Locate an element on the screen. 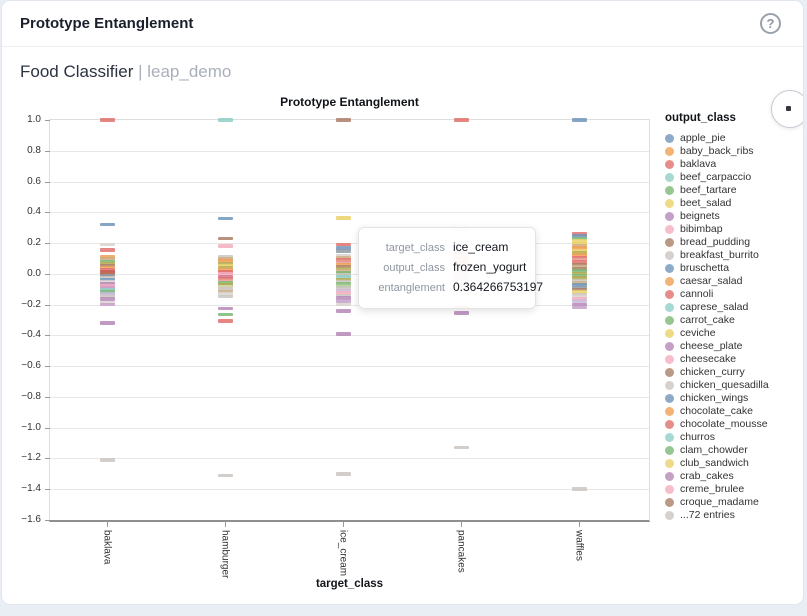  legend-item: caprese_salad is located at coordinates (717, 307).